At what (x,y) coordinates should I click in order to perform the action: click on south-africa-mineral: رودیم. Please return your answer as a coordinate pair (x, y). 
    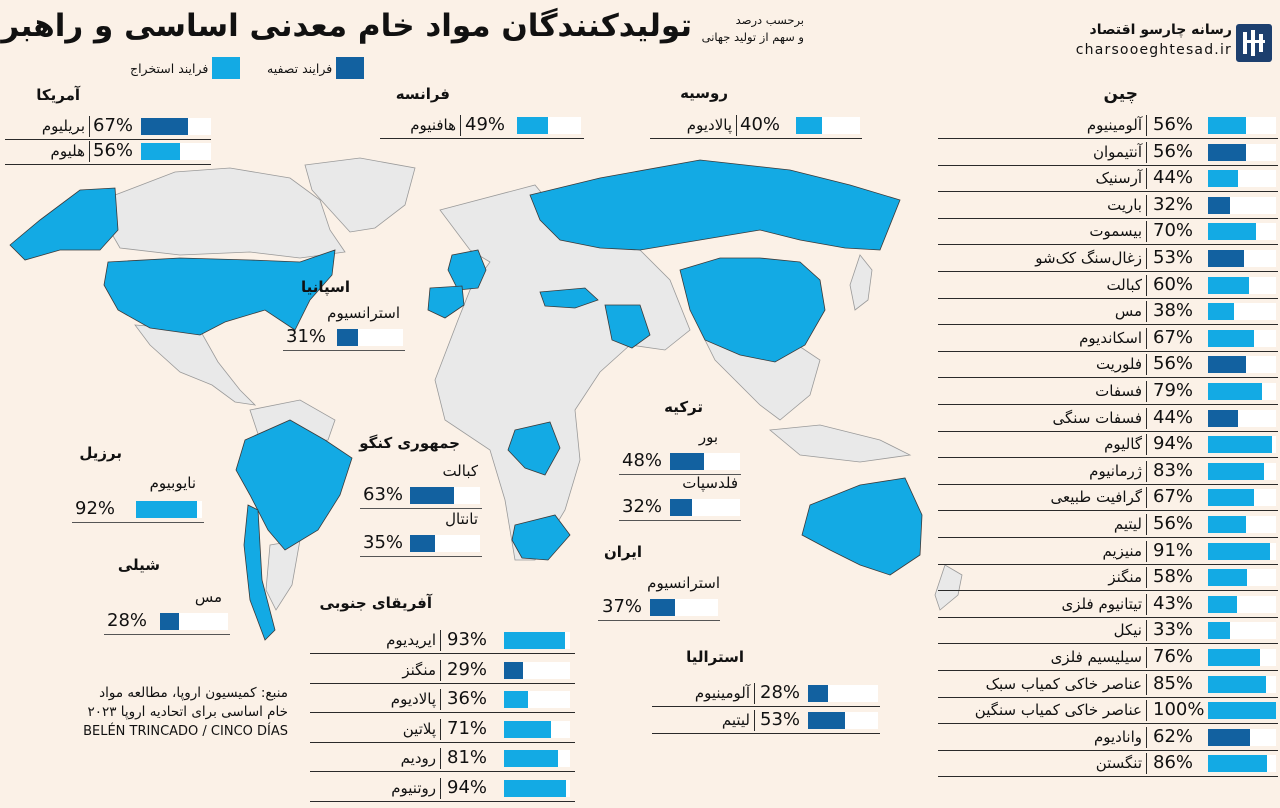
    Looking at the image, I should click on (418, 758).